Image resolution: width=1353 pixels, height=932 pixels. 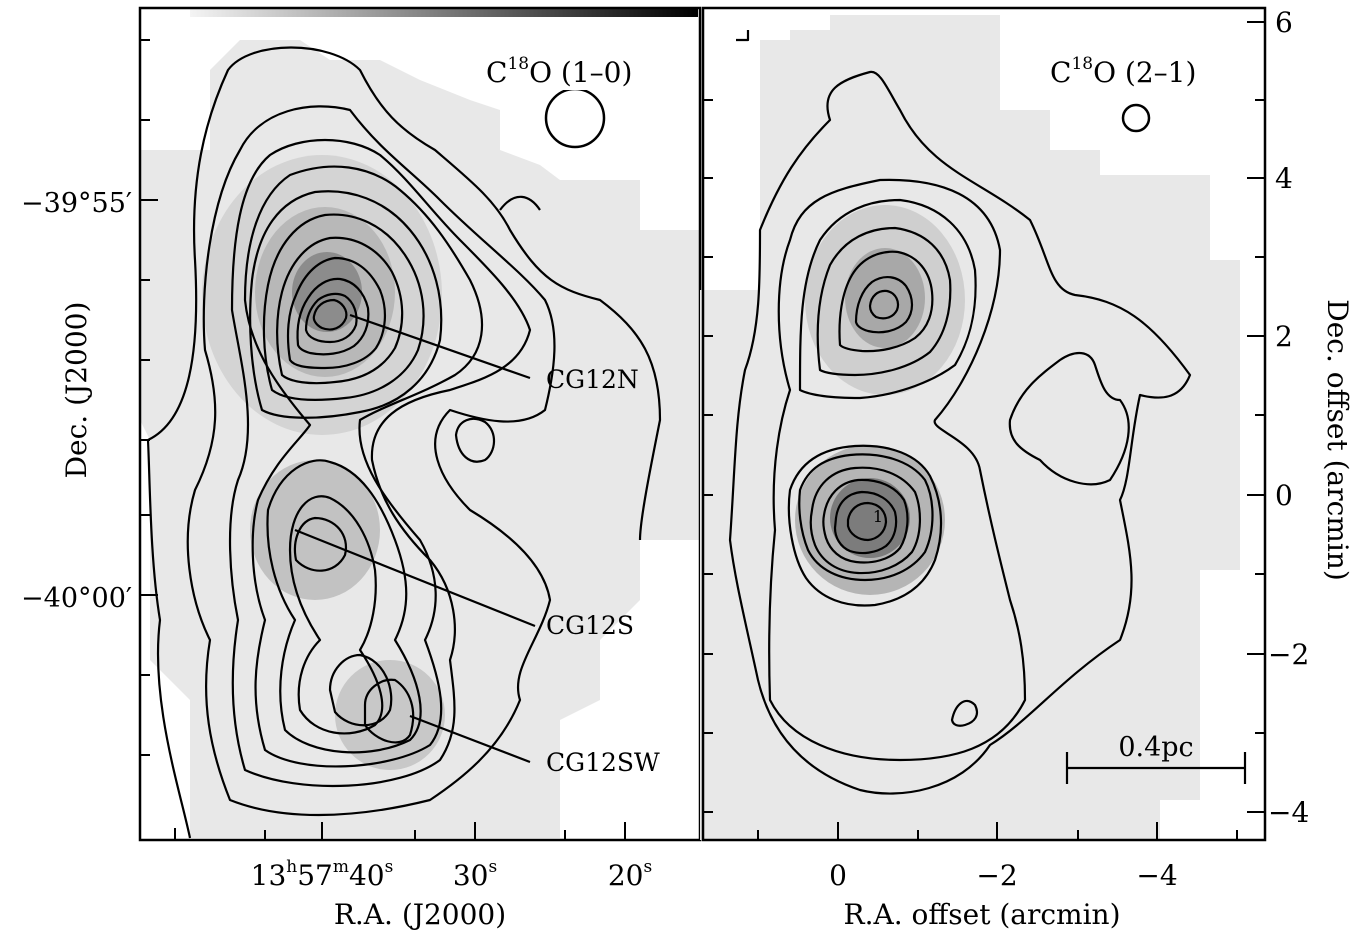 What do you see at coordinates (420, 914) in the screenshot?
I see `left-xlabel: R.A. (J2000)` at bounding box center [420, 914].